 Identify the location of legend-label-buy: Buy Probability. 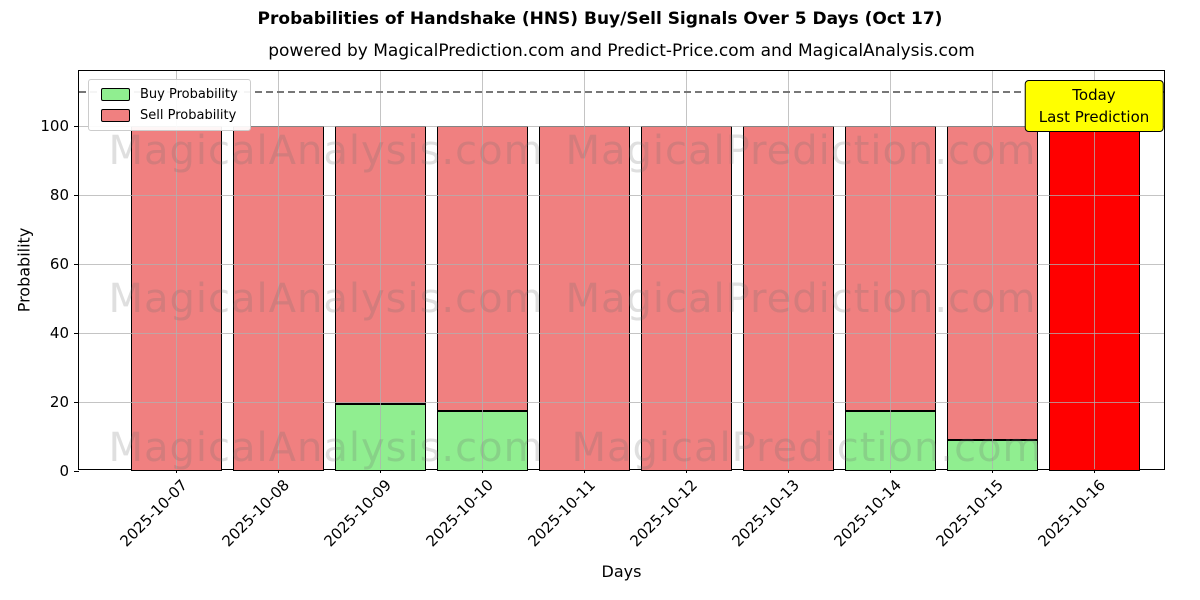
(189, 94).